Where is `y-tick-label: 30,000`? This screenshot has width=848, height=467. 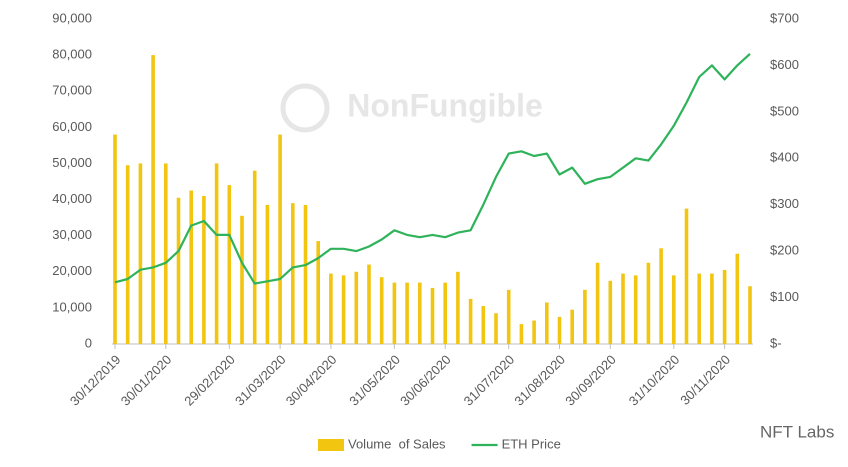
y-tick-label: 30,000 is located at coordinates (72, 234).